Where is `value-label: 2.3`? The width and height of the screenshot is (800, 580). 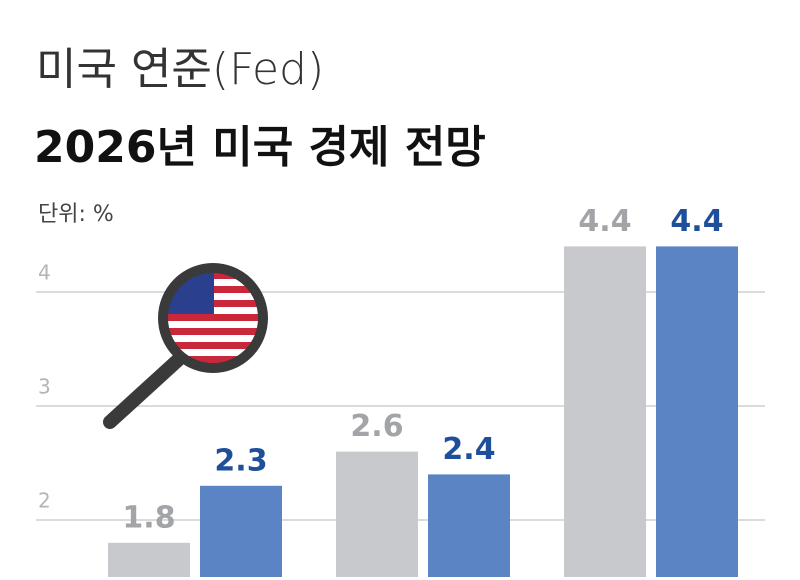
value-label: 2.3 is located at coordinates (240, 460).